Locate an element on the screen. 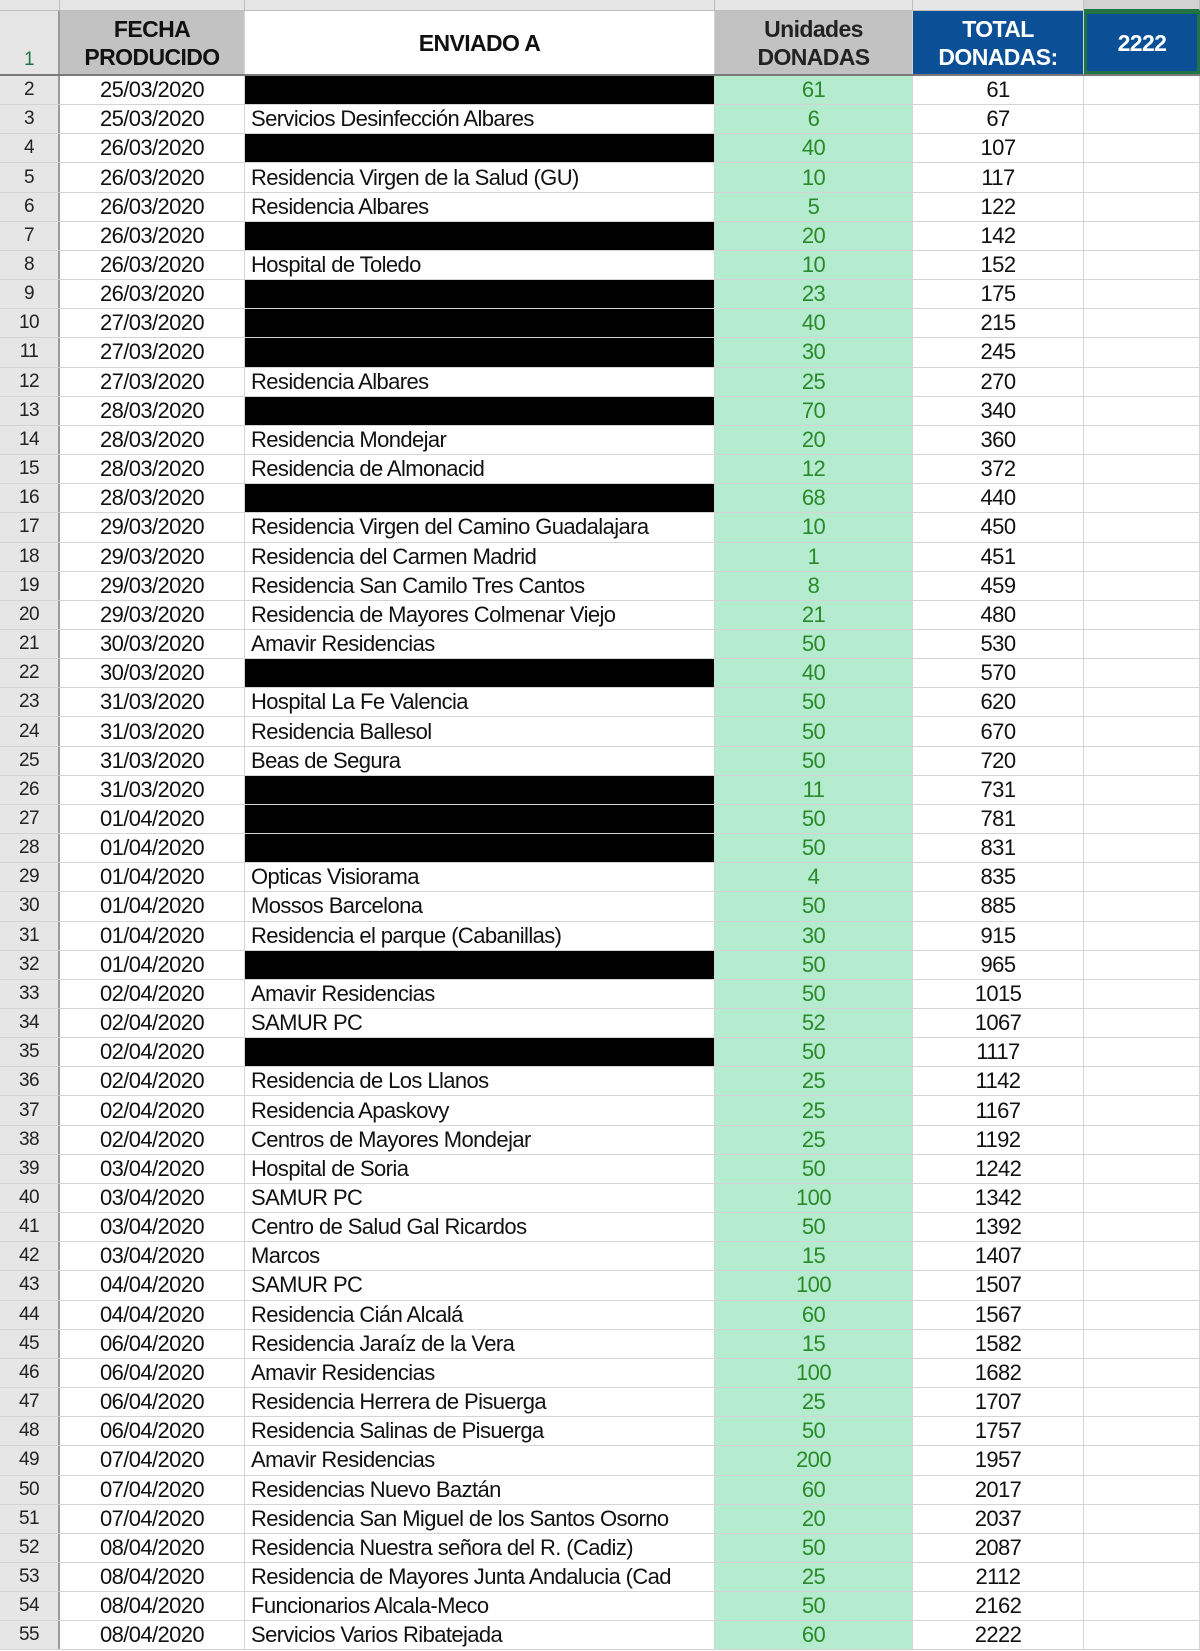 This screenshot has height=1651, width=1200. running-total-cell: 451 is located at coordinates (998, 556).